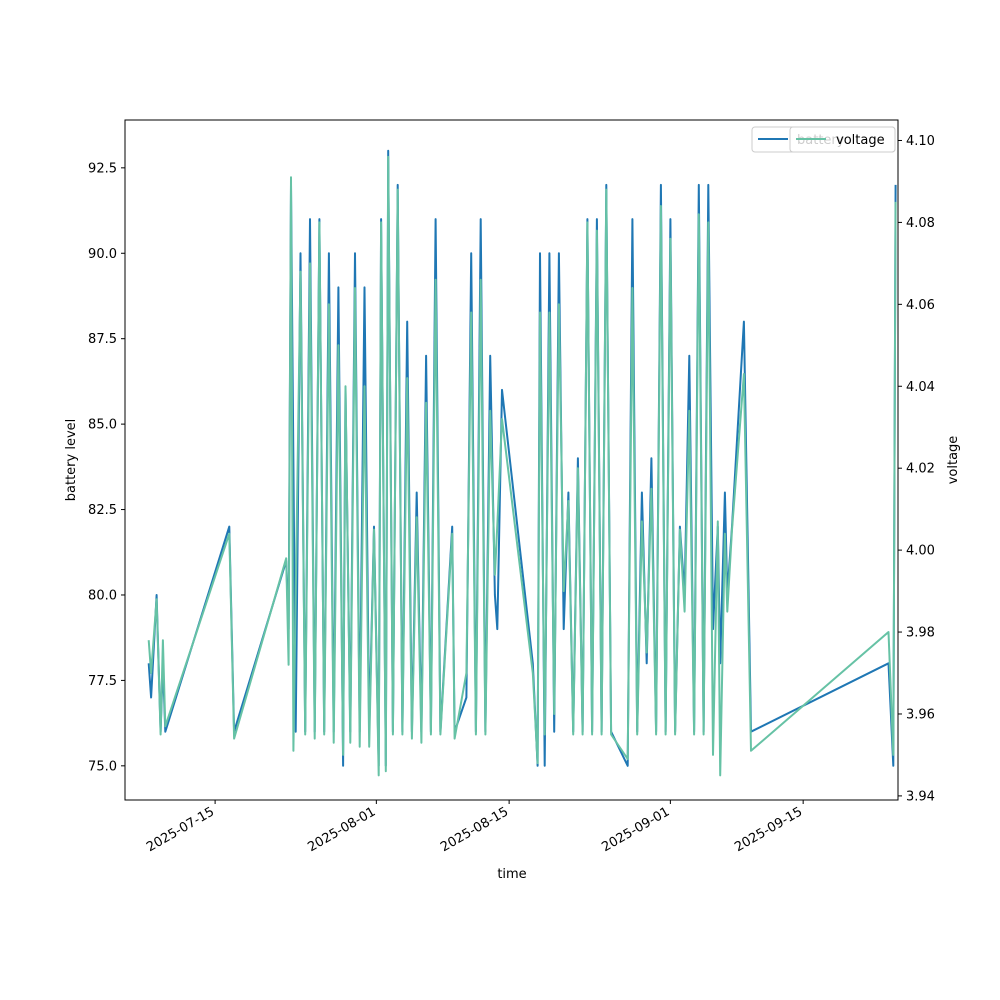 The image size is (1000, 1000). I want to click on y-axis-right: 3.94 3.96 3.98 4.00 4.02 4.04 4.06 4.08 4.10, so click(916, 469).